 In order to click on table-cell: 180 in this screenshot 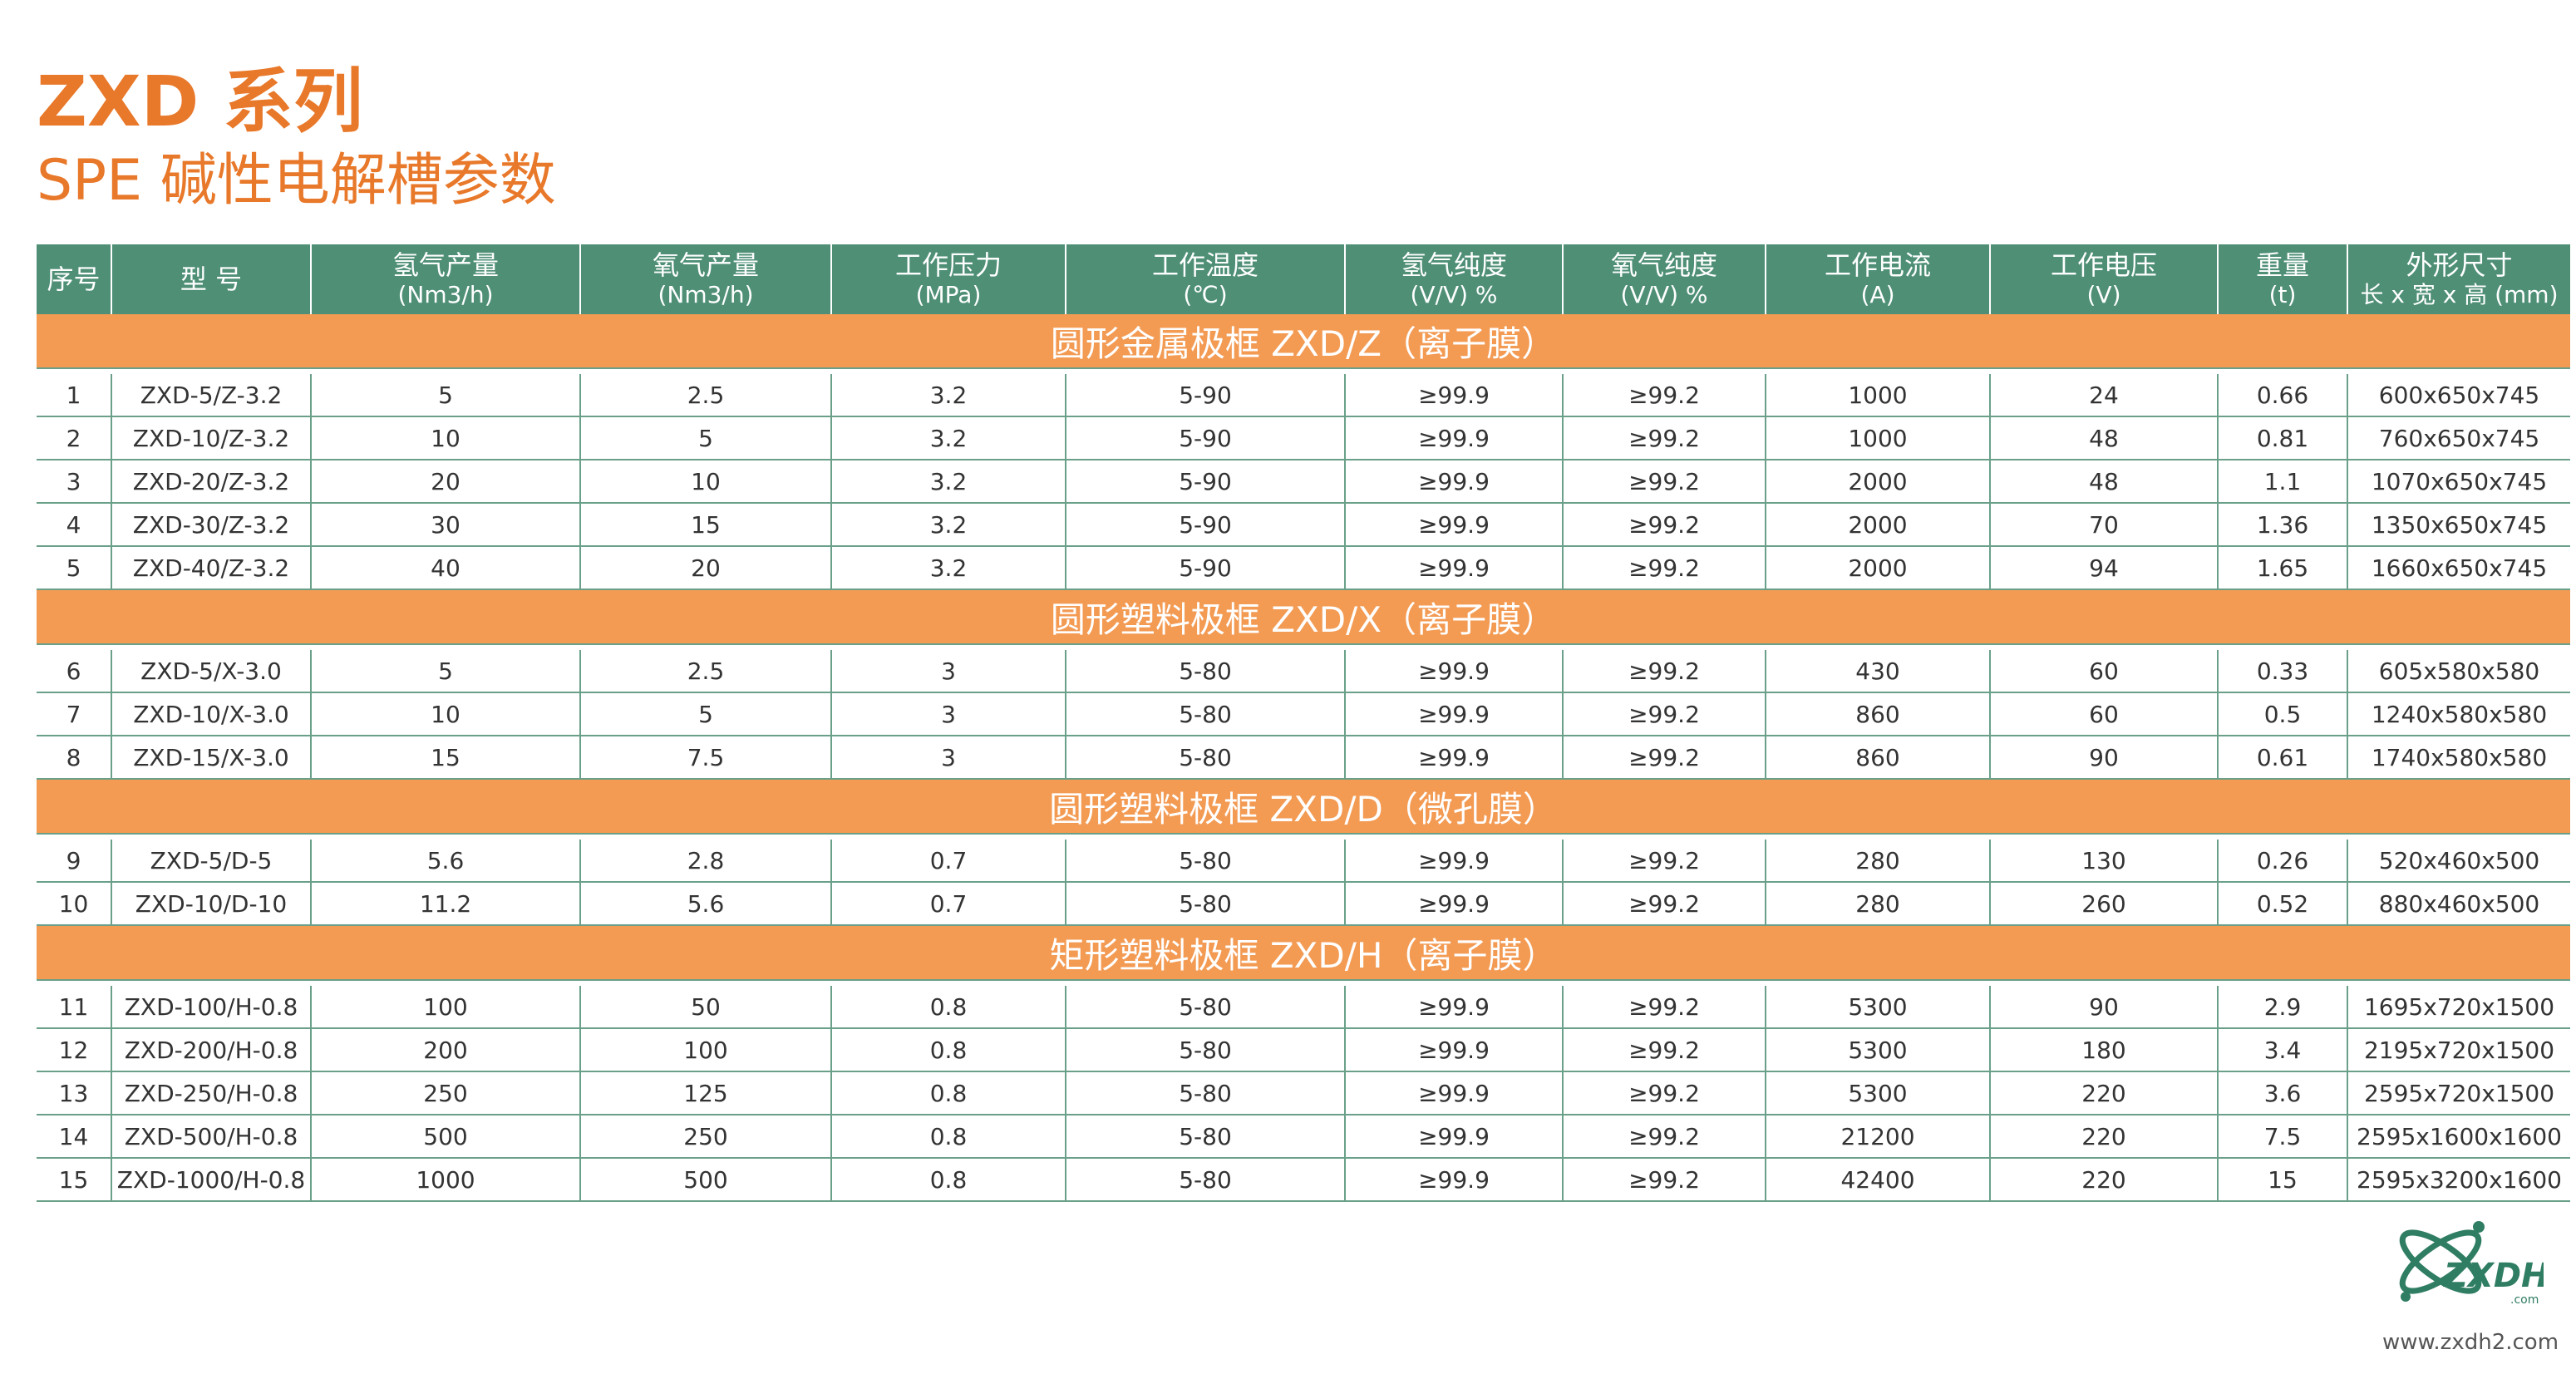, I will do `click(2104, 1050)`.